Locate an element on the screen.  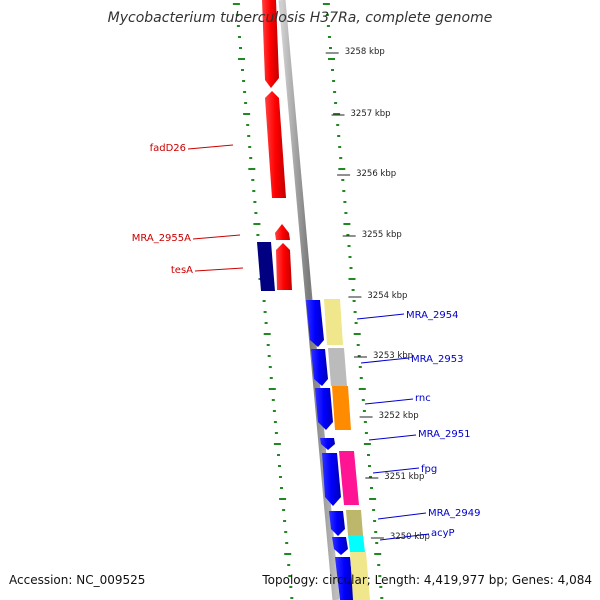
scale-label: 3252 kbp is located at coordinates (399, 416).